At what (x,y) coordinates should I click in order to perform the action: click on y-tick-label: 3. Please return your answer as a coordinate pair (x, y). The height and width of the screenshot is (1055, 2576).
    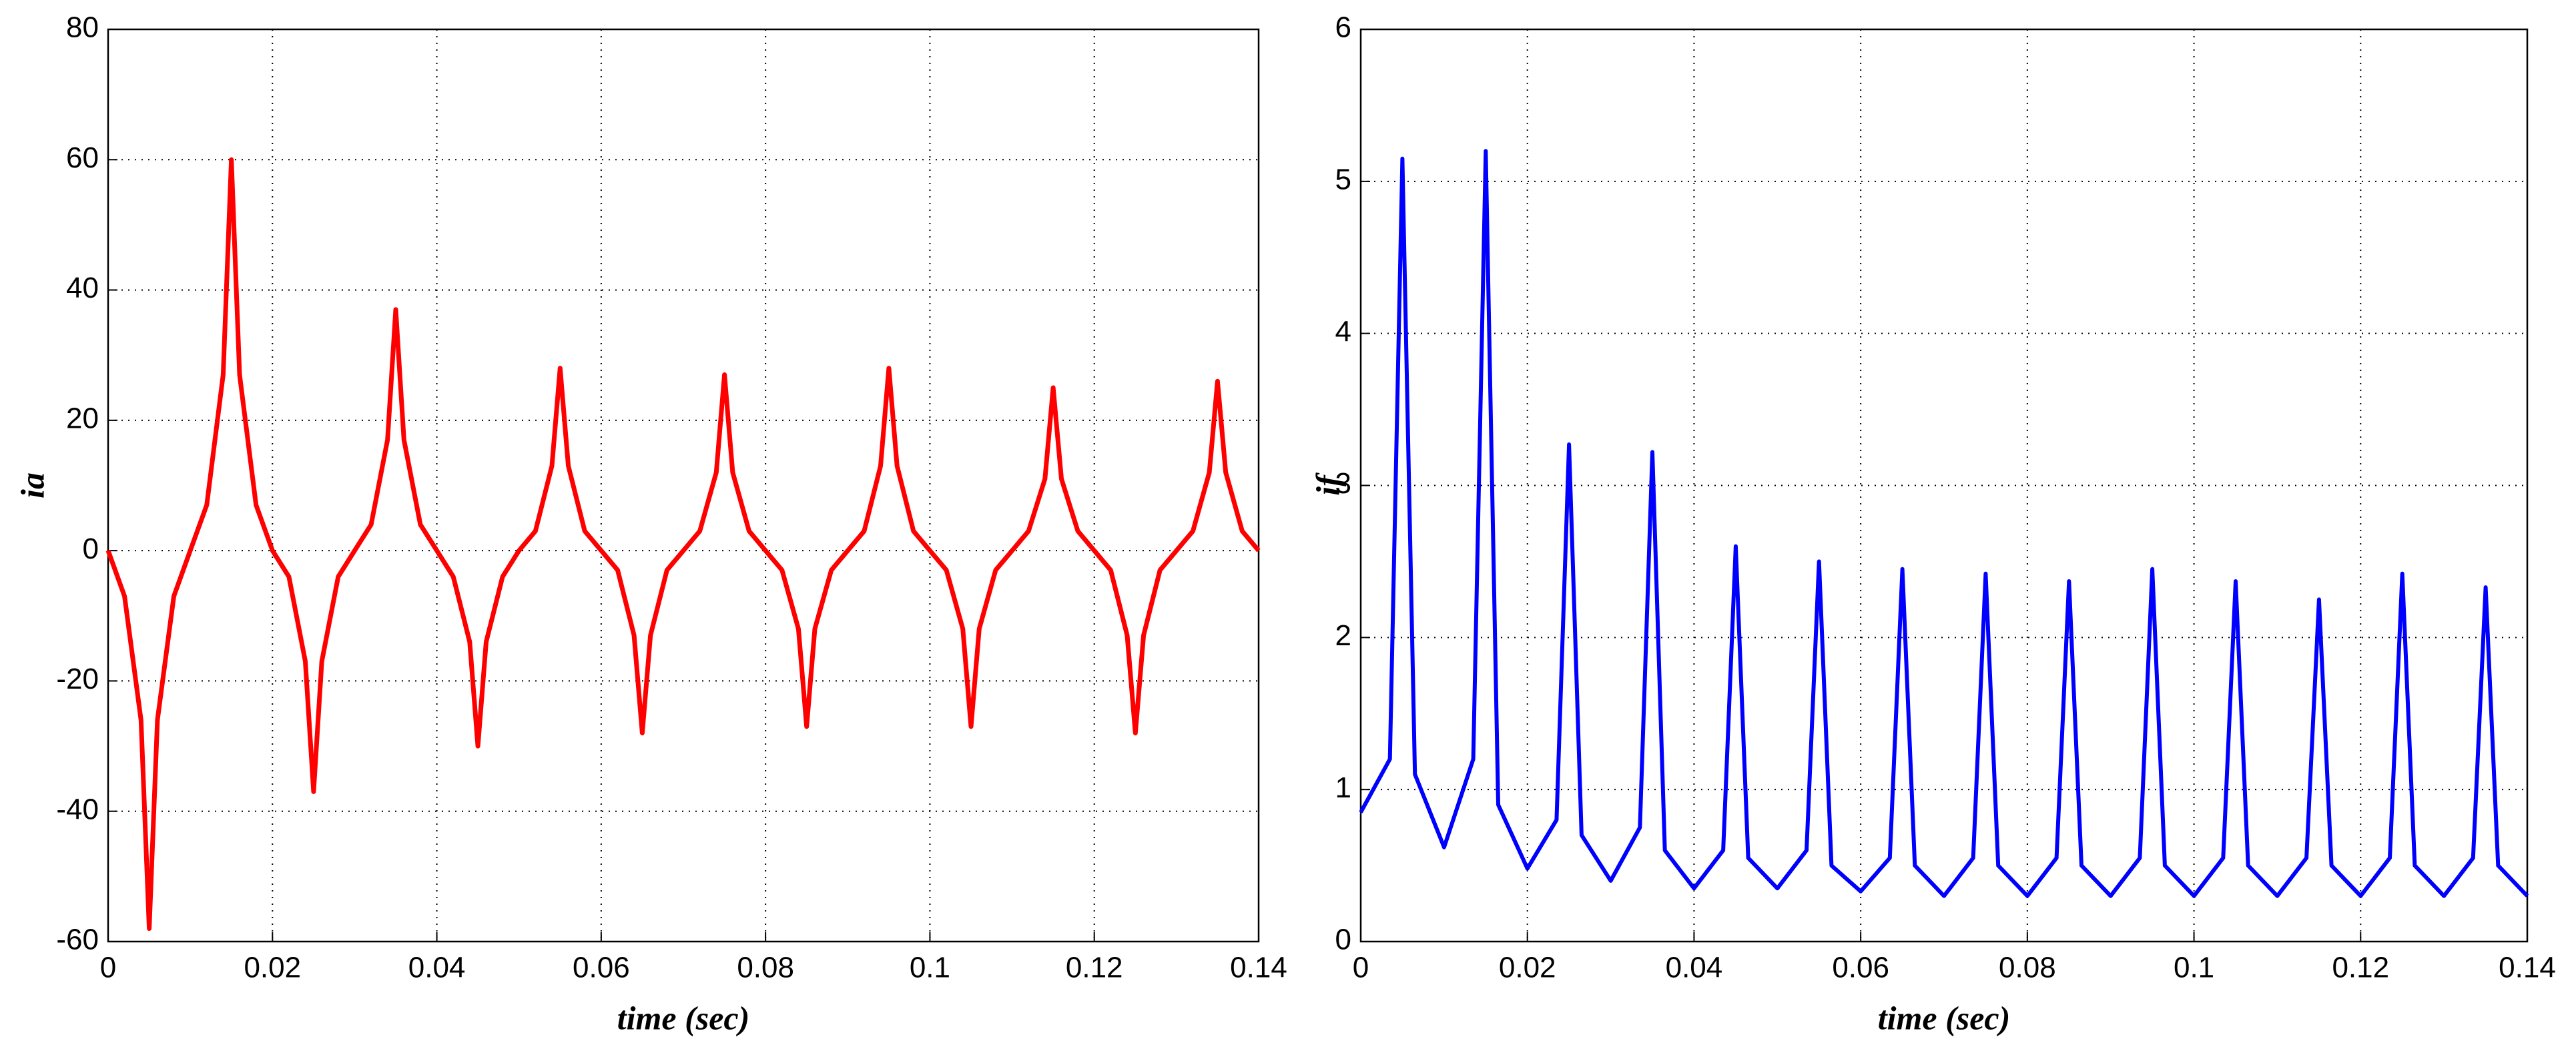
    Looking at the image, I should click on (1343, 483).